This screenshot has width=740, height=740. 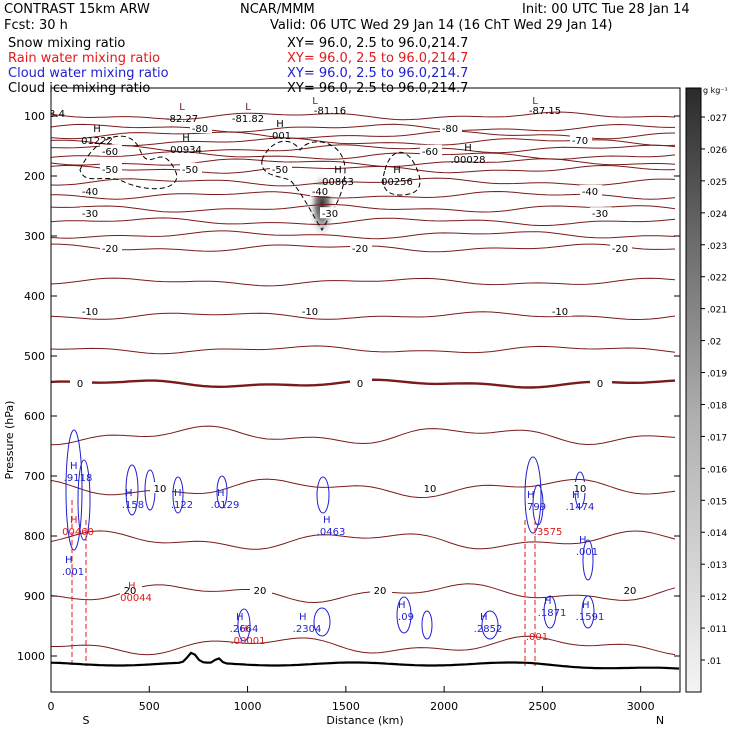 I want to click on isotherm-label: -80, so click(x=450, y=129).